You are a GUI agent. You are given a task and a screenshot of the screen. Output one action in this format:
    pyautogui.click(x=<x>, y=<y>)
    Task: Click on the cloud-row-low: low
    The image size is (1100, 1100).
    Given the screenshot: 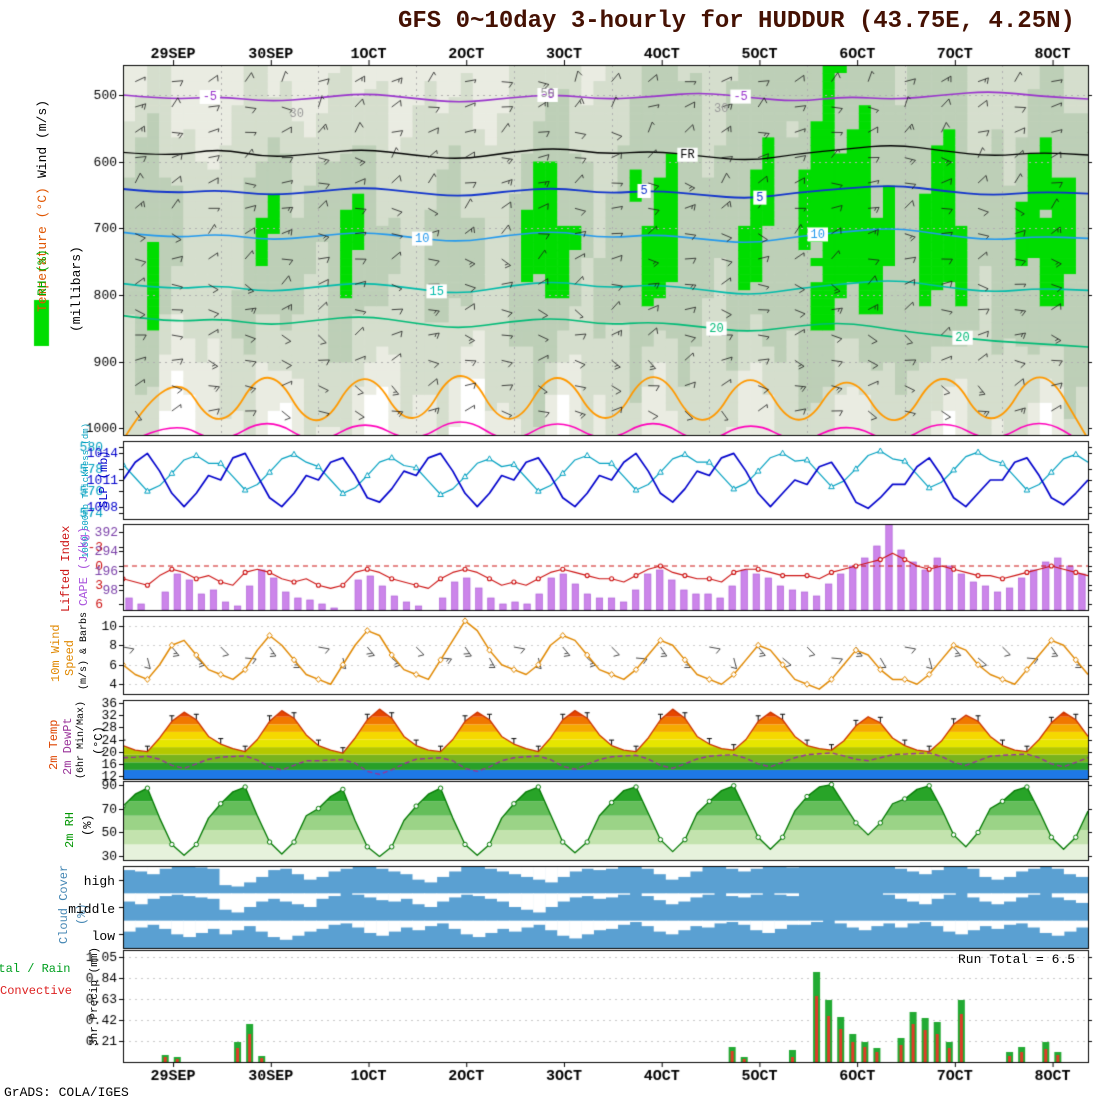 What is the action you would take?
    pyautogui.click(x=103, y=936)
    